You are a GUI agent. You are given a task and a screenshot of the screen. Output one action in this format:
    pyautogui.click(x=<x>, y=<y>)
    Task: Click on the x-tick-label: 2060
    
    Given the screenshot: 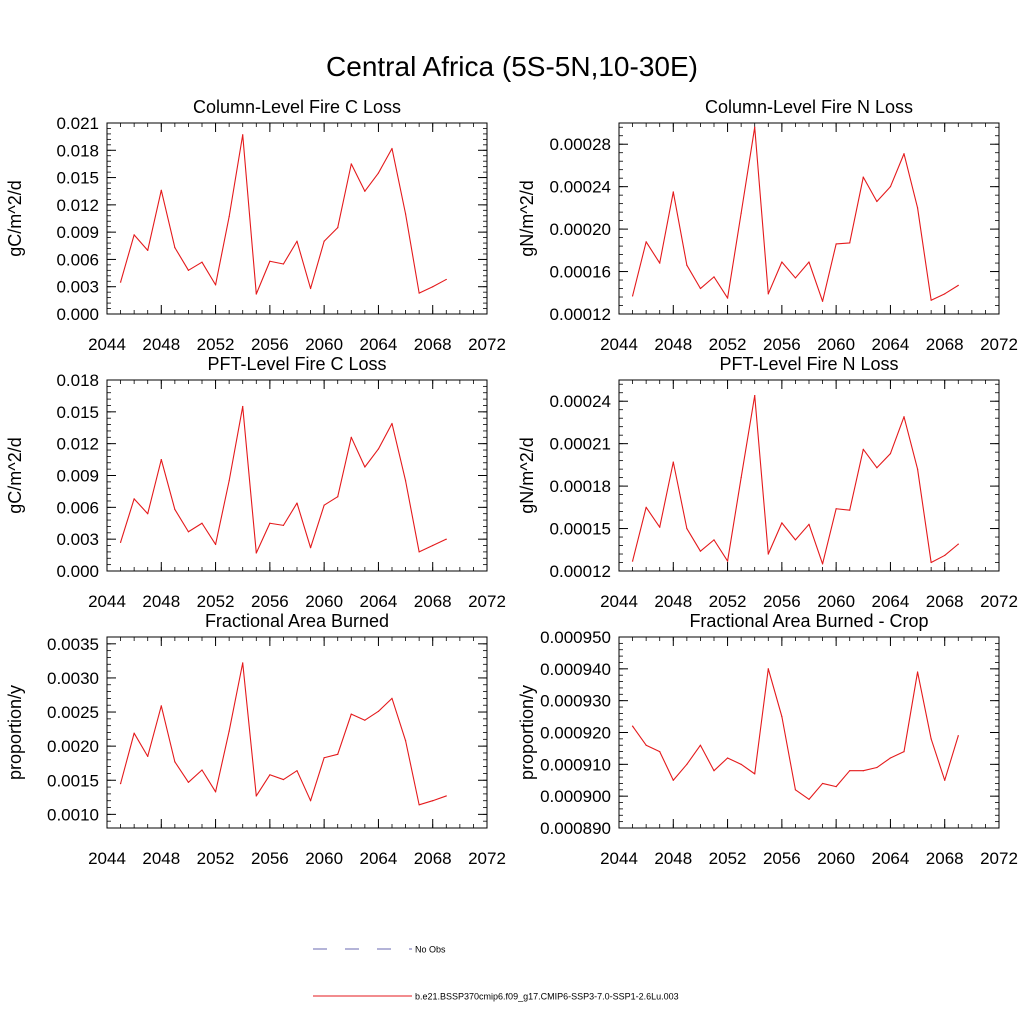 What is the action you would take?
    pyautogui.click(x=324, y=858)
    